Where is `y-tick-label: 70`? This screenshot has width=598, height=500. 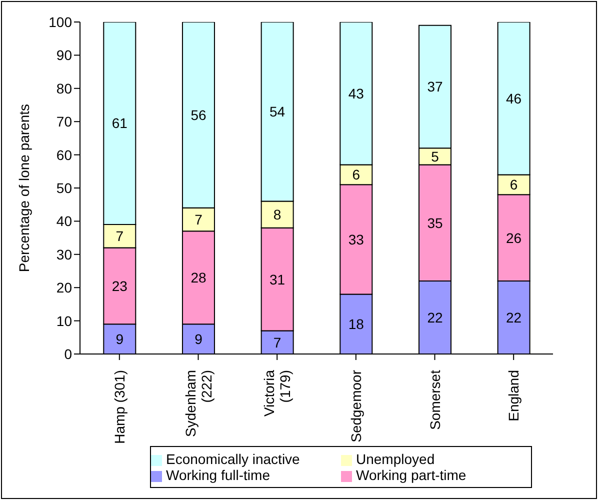 y-tick-label: 70 is located at coordinates (64, 122).